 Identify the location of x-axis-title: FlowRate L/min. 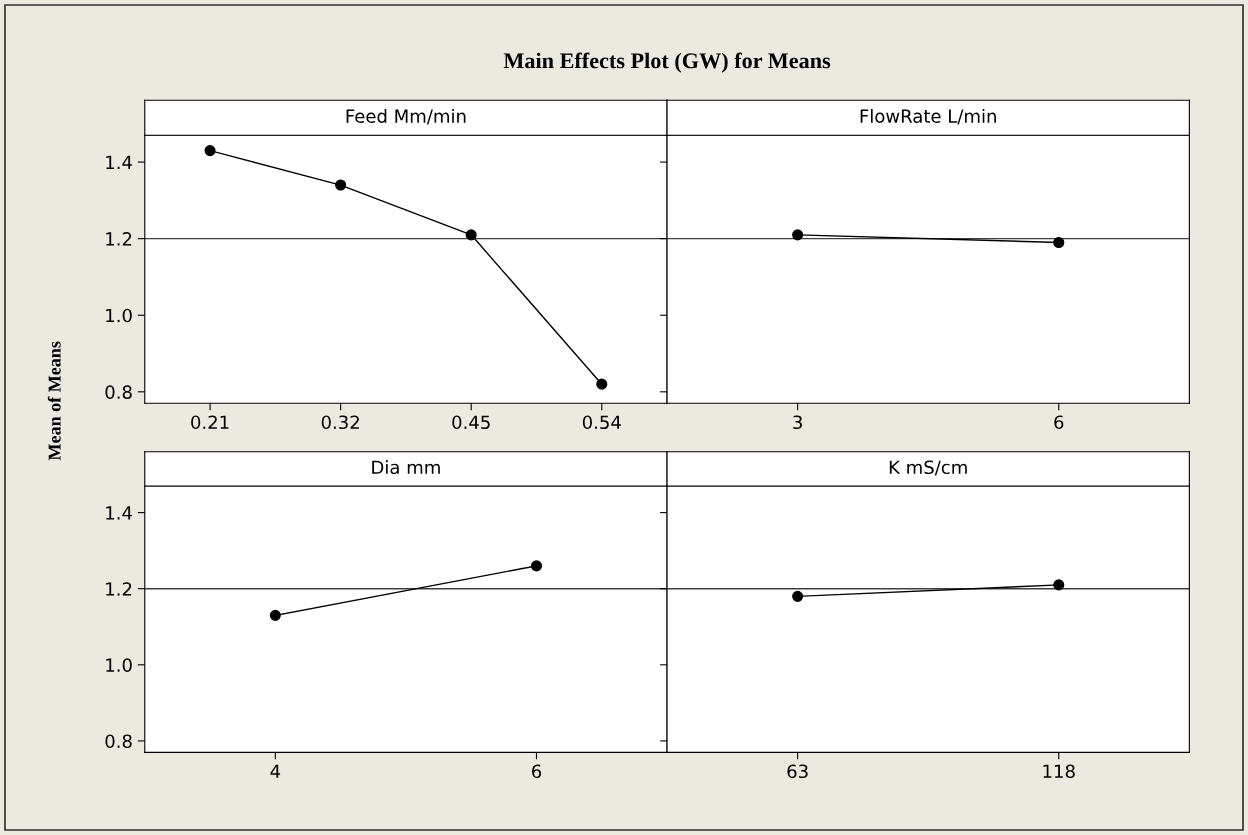
(928, 117).